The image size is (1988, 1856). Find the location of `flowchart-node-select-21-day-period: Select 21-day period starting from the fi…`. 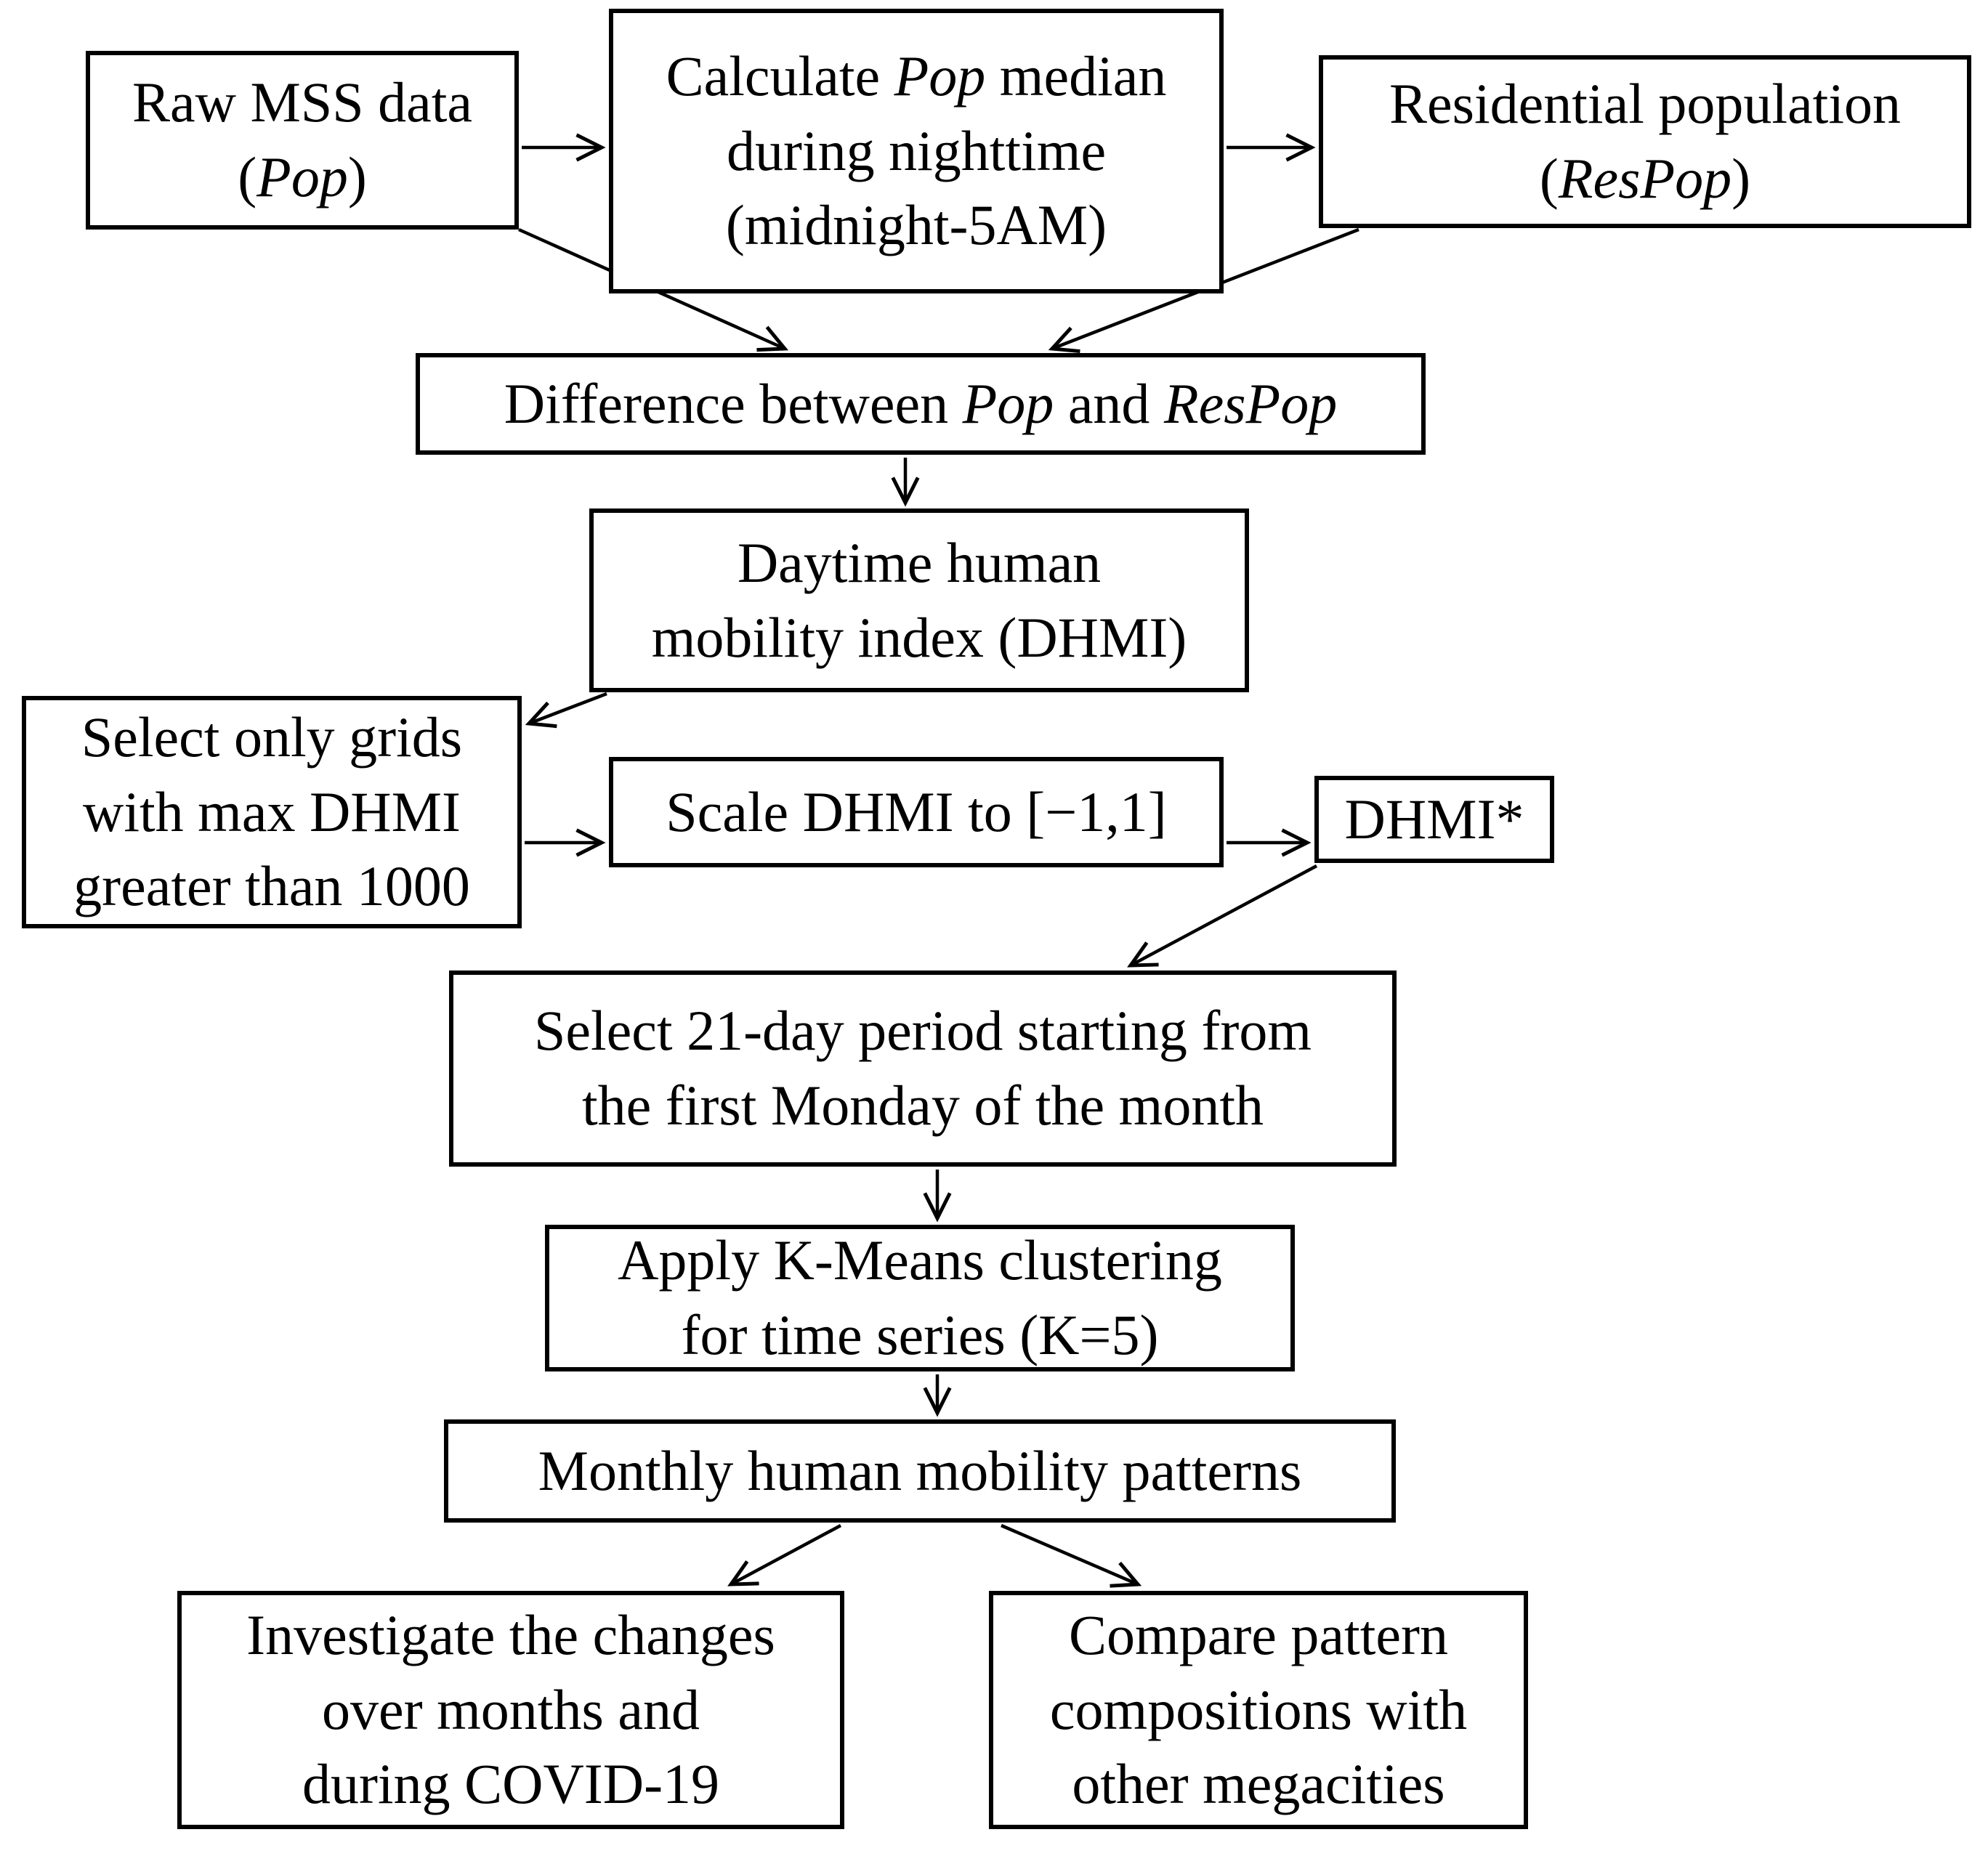

flowchart-node-select-21-day-period: Select 21-day period starting from the fi… is located at coordinates (923, 1068).